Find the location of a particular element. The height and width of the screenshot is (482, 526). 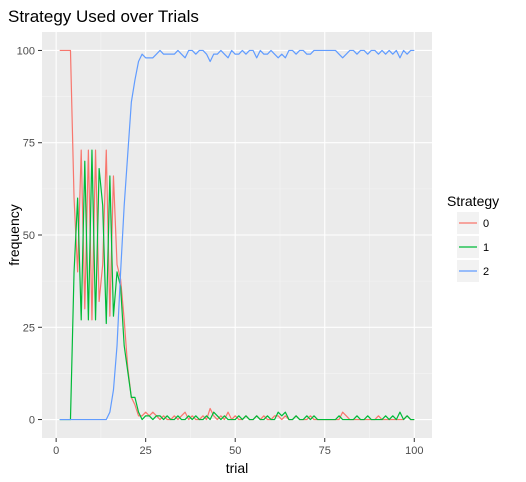

legend-items: 0 1 2 is located at coordinates (473, 247).